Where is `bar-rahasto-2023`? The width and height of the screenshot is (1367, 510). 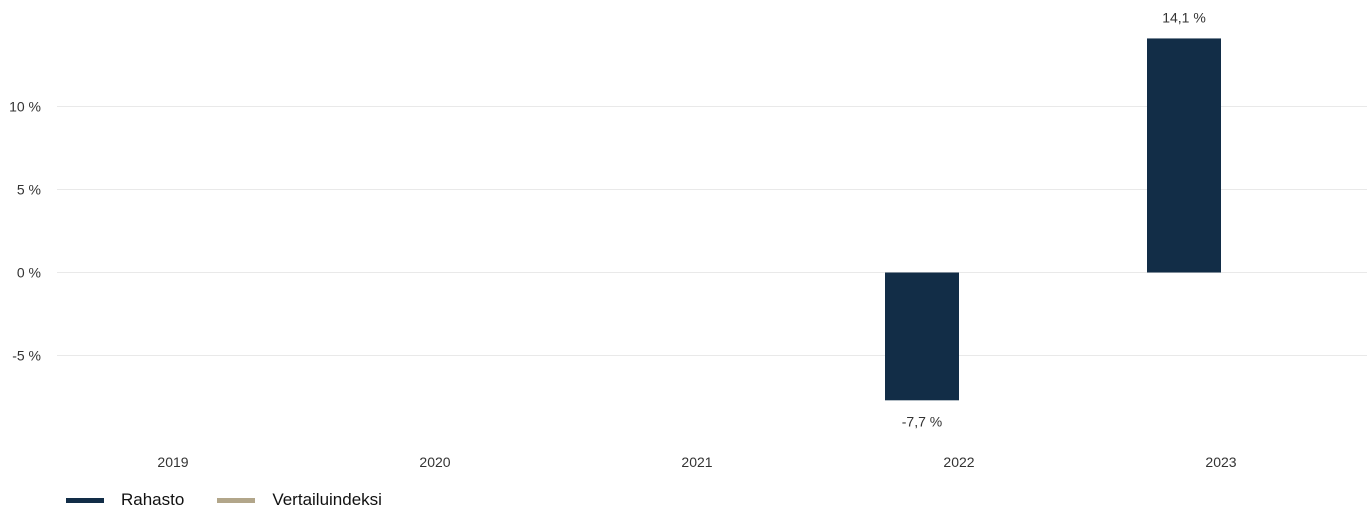
bar-rahasto-2023 is located at coordinates (1184, 155).